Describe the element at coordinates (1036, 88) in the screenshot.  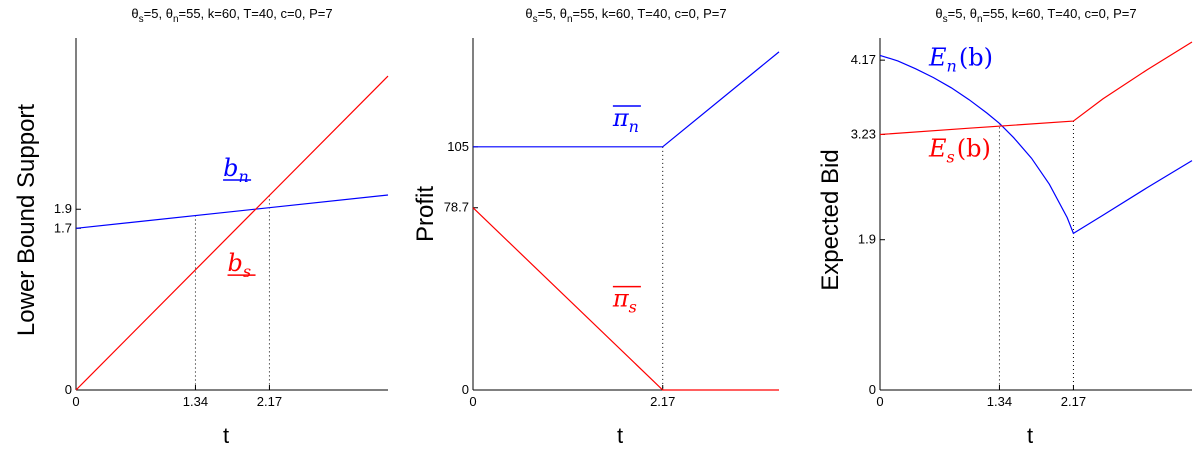
I see `series-line-es` at that location.